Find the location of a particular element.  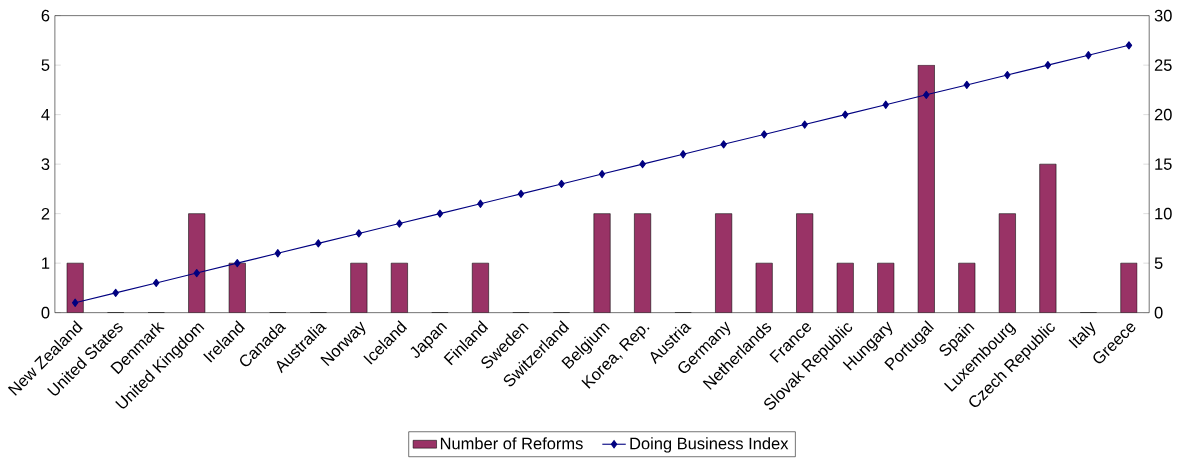

y-tick-label: 1 is located at coordinates (46, 263).